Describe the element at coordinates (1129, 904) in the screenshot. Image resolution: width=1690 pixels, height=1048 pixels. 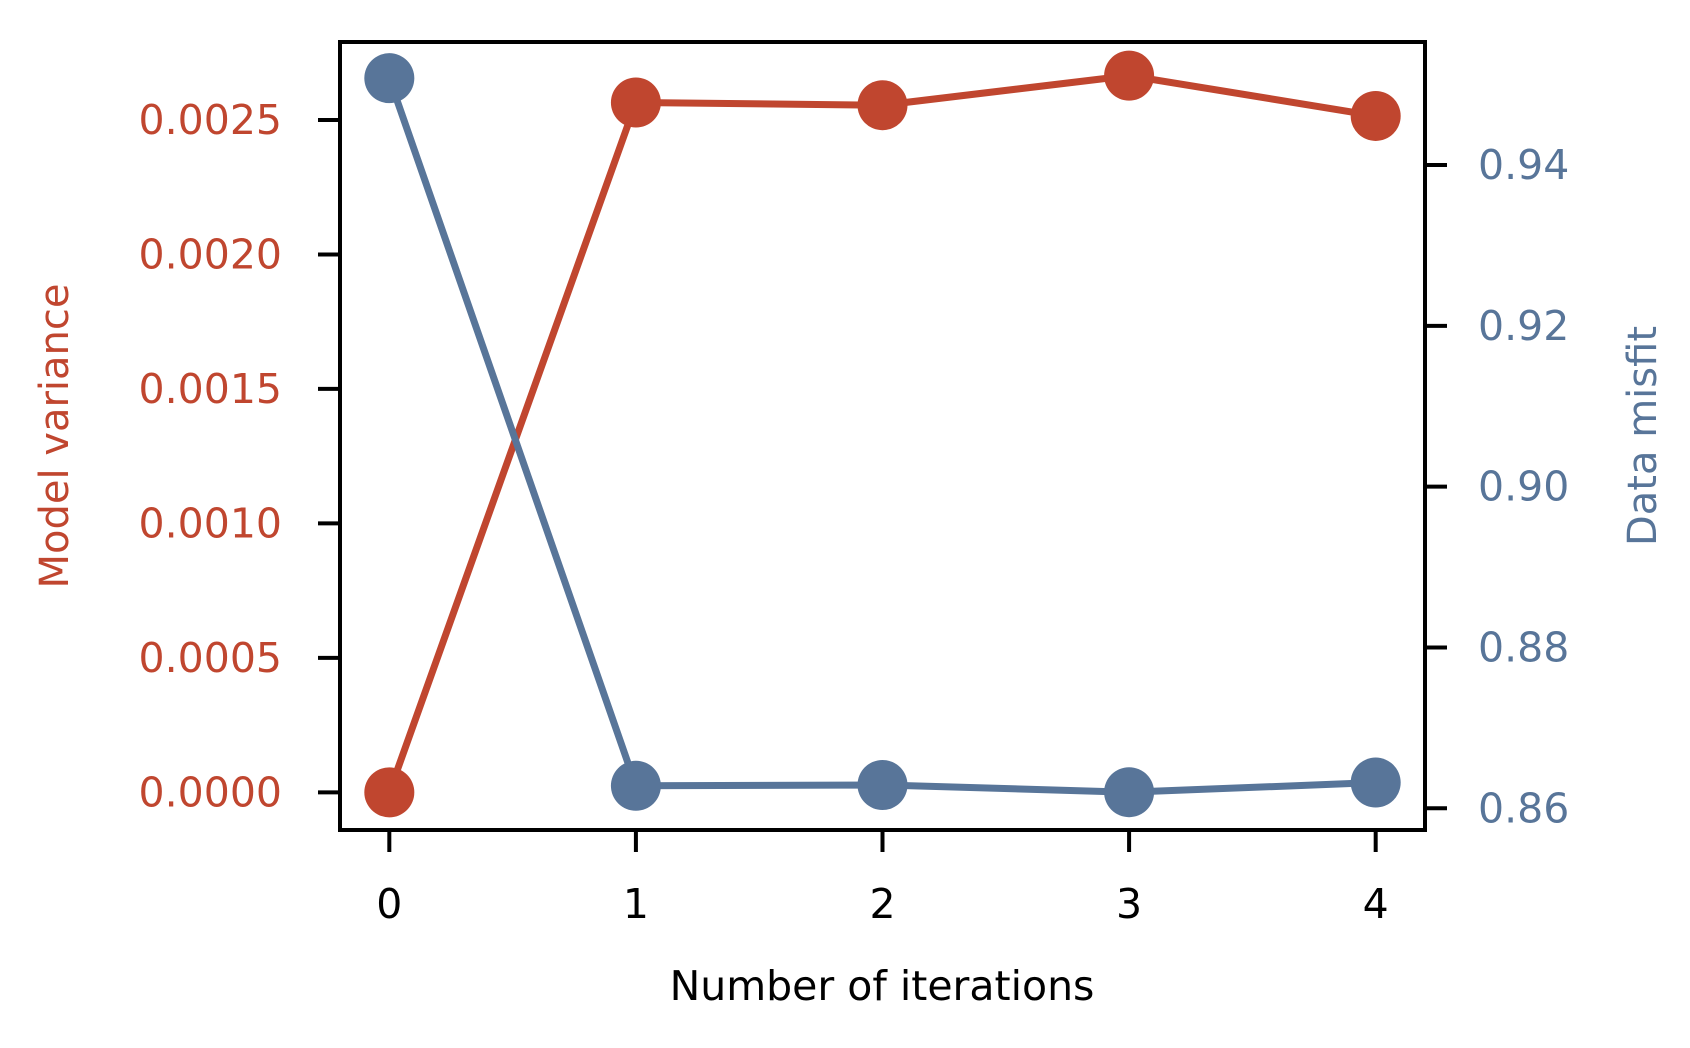
I see `x-tick-label: 3` at that location.